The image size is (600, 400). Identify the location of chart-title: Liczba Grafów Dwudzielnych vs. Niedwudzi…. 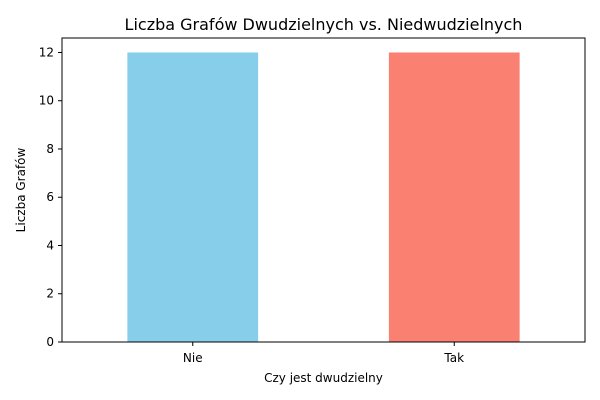
(324, 24).